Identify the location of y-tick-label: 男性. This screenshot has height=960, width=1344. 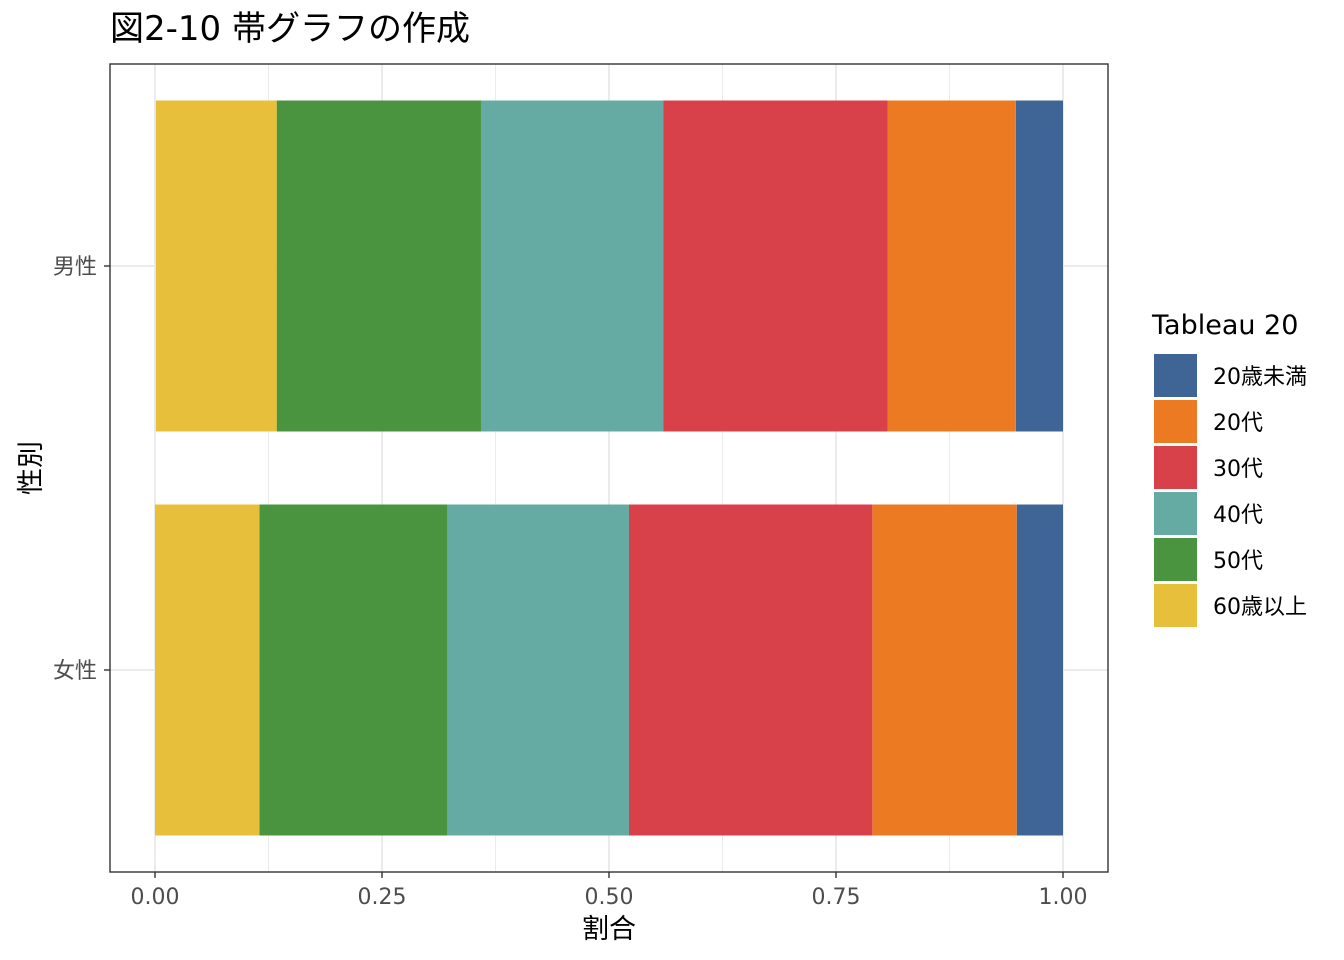
(75, 267).